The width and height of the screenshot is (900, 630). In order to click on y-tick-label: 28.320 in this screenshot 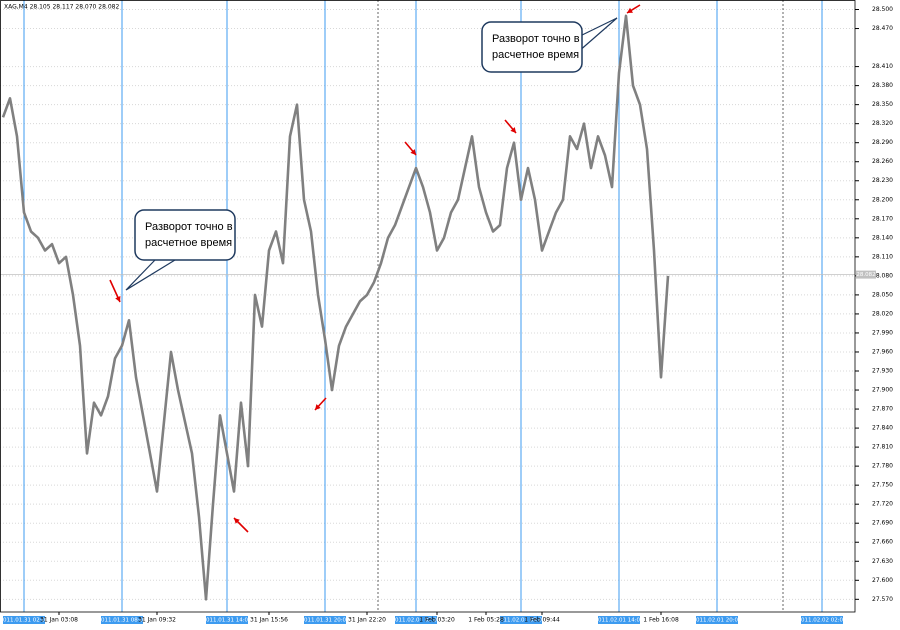, I will do `click(882, 123)`.